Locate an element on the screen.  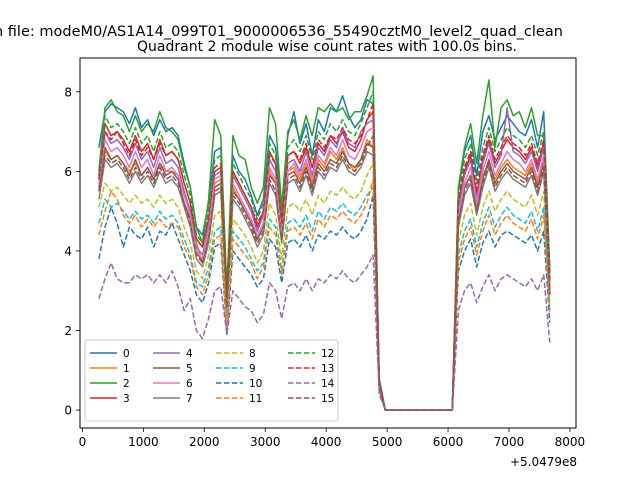
x-tick-label: 2000 is located at coordinates (204, 442).